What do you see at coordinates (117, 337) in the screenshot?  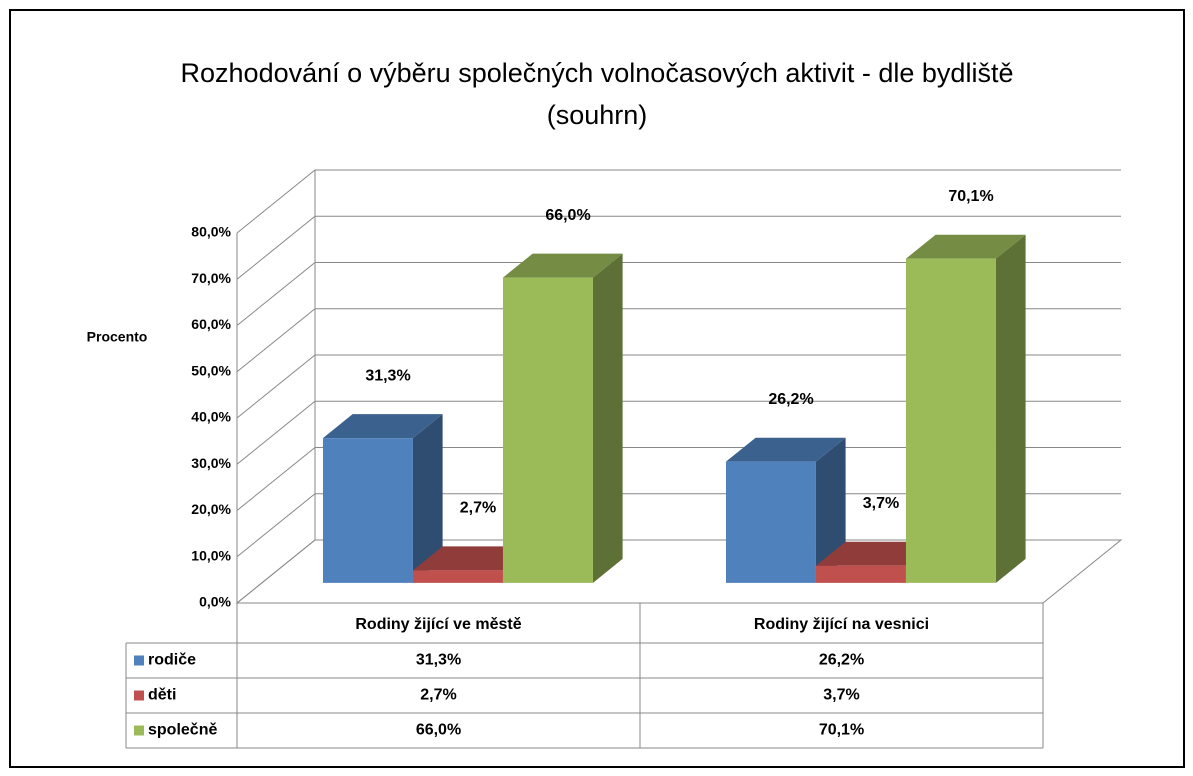 I see `y-axis-label: Procento` at bounding box center [117, 337].